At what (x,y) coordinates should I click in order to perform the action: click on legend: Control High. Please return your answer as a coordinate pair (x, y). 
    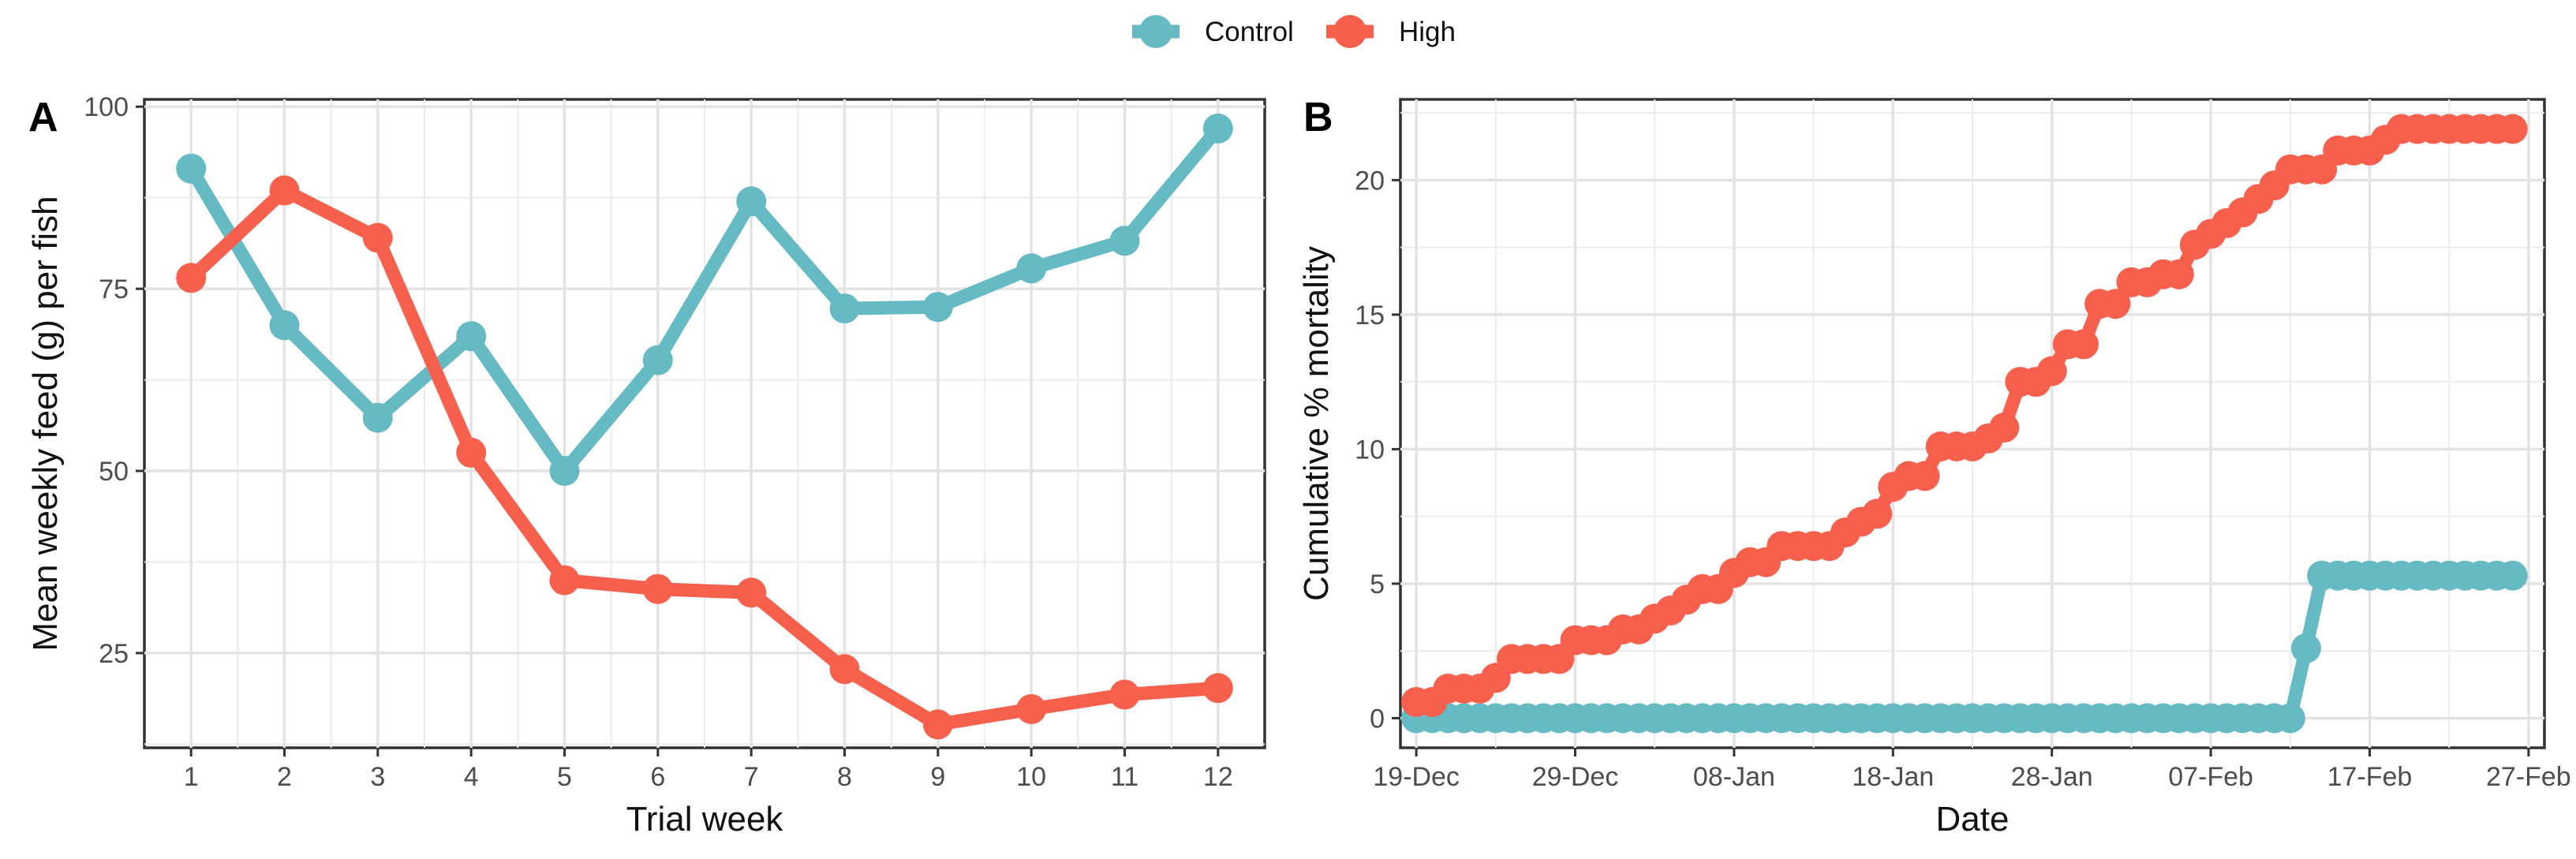
    Looking at the image, I should click on (1294, 31).